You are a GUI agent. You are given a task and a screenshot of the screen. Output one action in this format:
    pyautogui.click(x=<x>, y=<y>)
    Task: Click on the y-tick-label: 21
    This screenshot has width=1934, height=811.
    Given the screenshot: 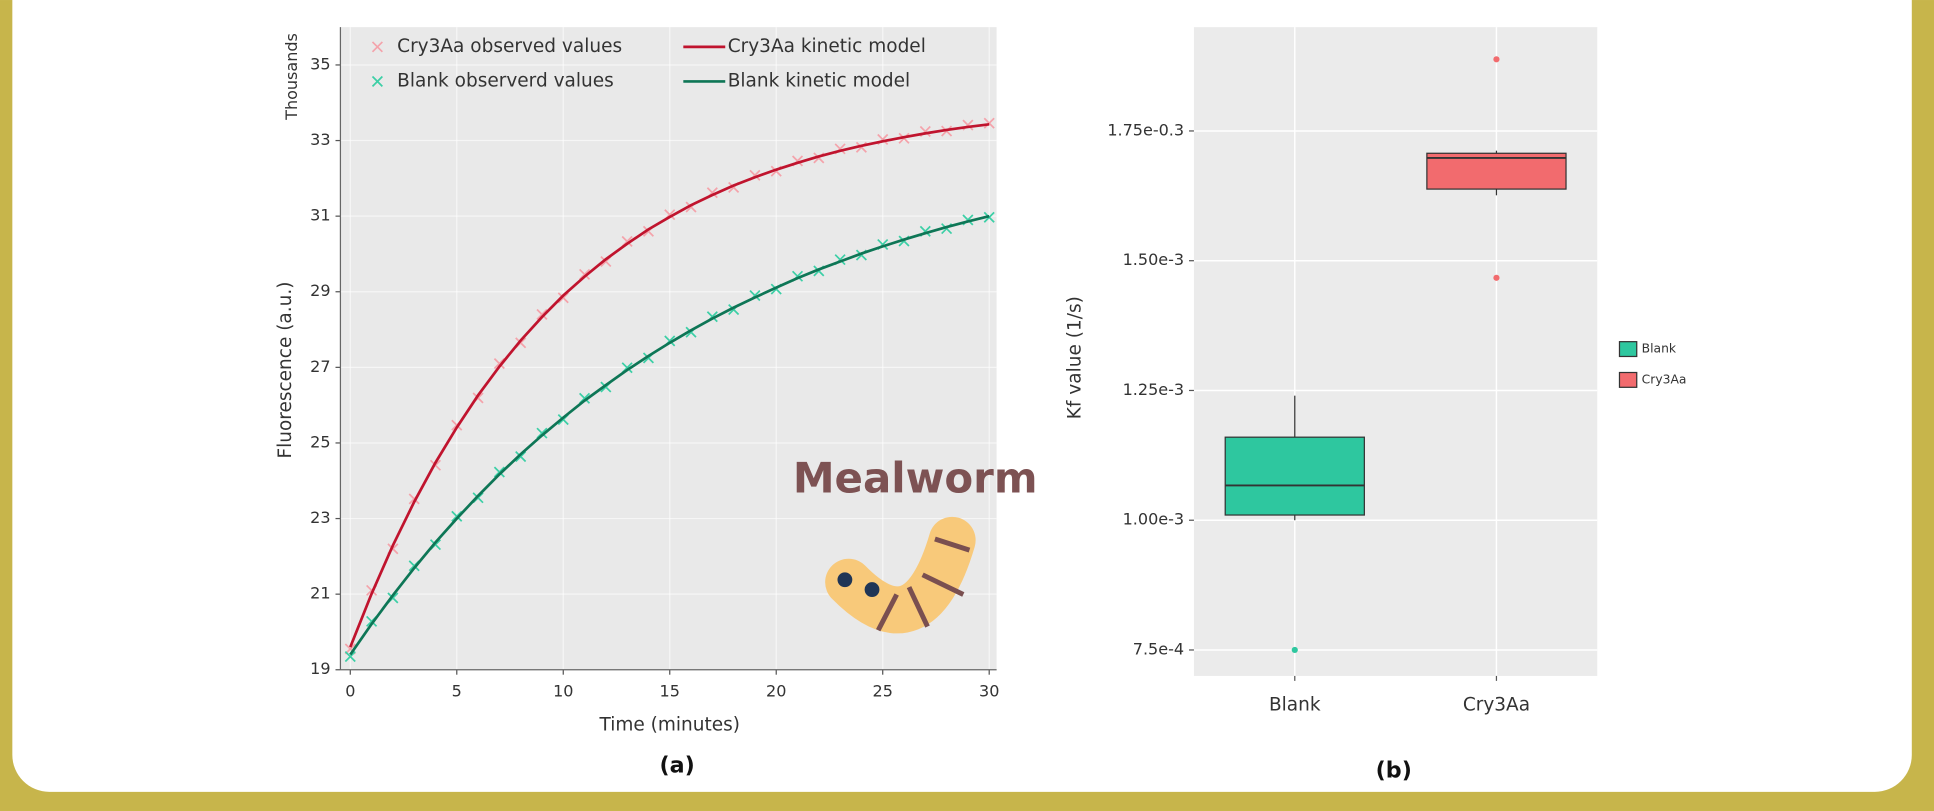 What is the action you would take?
    pyautogui.click(x=320, y=593)
    